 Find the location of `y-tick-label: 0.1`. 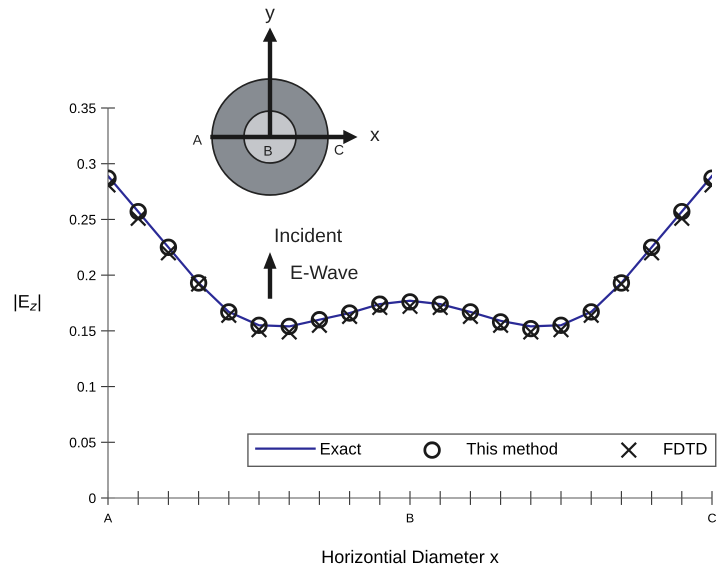

y-tick-label: 0.1 is located at coordinates (86, 387).